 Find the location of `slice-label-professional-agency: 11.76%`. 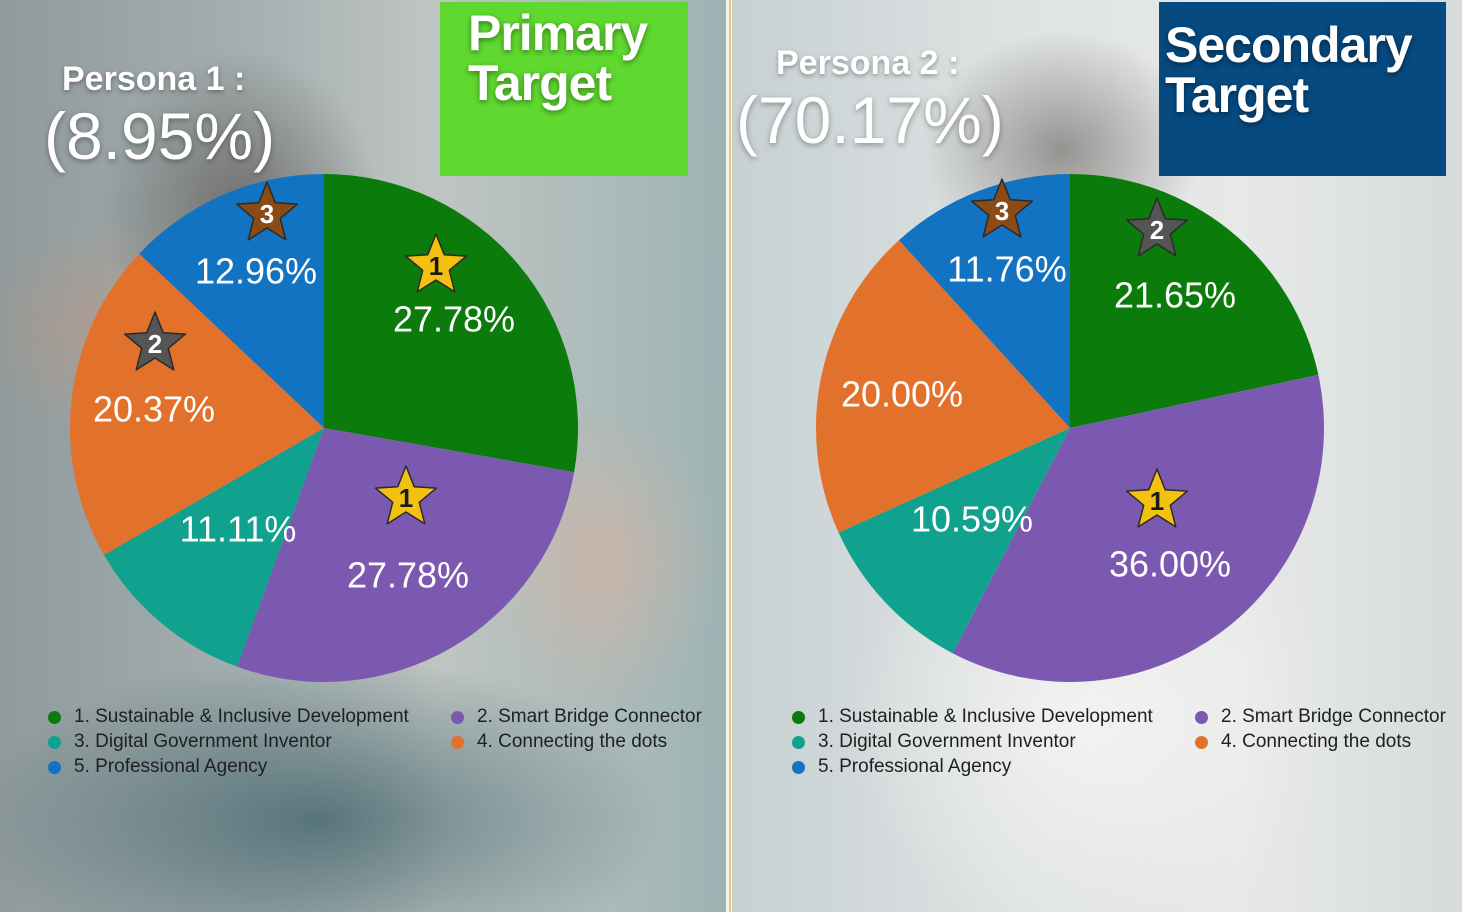

slice-label-professional-agency: 11.76% is located at coordinates (1006, 269).